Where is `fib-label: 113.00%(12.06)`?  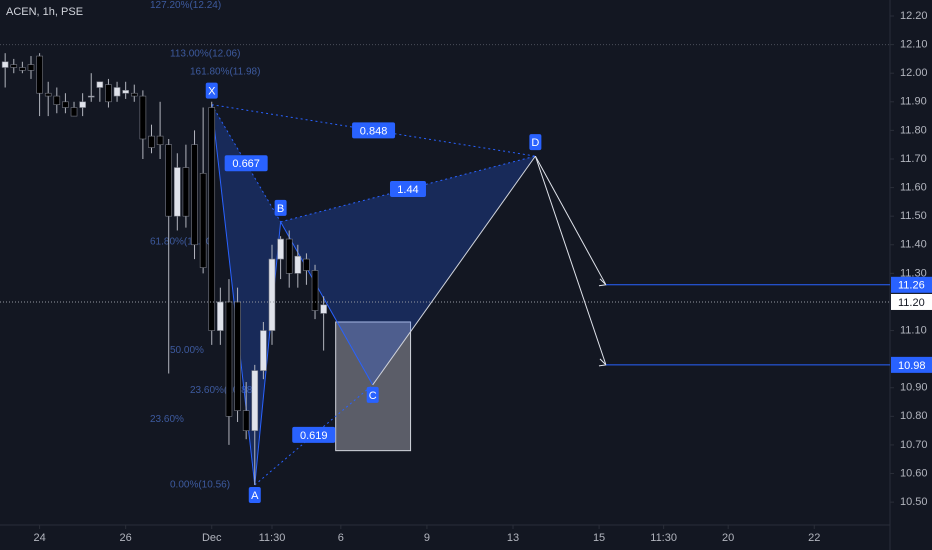 fib-label: 113.00%(12.06) is located at coordinates (205, 54).